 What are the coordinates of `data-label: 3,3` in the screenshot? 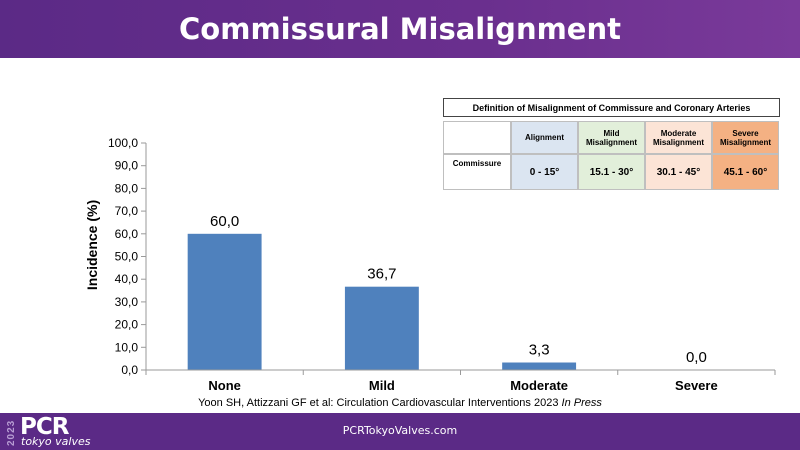 It's located at (539, 350).